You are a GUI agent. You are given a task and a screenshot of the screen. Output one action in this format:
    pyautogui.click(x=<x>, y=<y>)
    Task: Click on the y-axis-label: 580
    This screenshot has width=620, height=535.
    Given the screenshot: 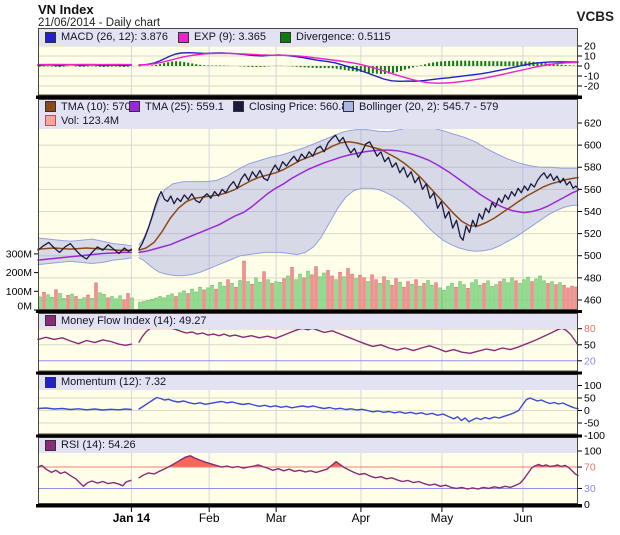 What is the action you would take?
    pyautogui.click(x=593, y=168)
    